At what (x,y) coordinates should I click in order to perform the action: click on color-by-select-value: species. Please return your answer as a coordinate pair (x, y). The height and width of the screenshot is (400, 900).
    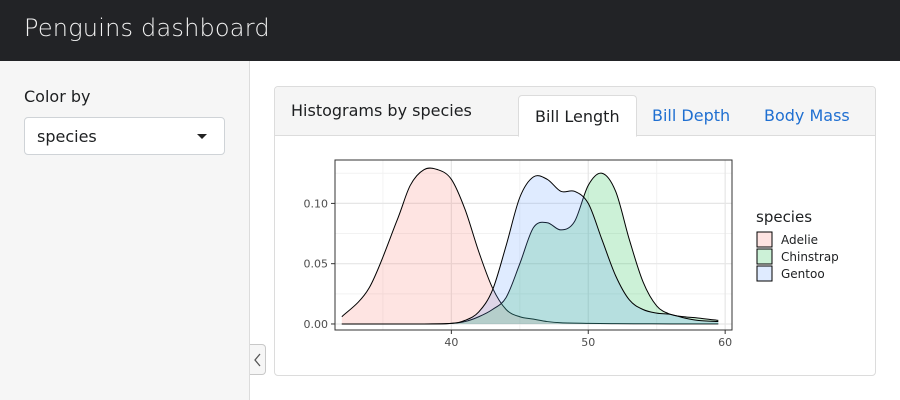
    Looking at the image, I should click on (67, 136).